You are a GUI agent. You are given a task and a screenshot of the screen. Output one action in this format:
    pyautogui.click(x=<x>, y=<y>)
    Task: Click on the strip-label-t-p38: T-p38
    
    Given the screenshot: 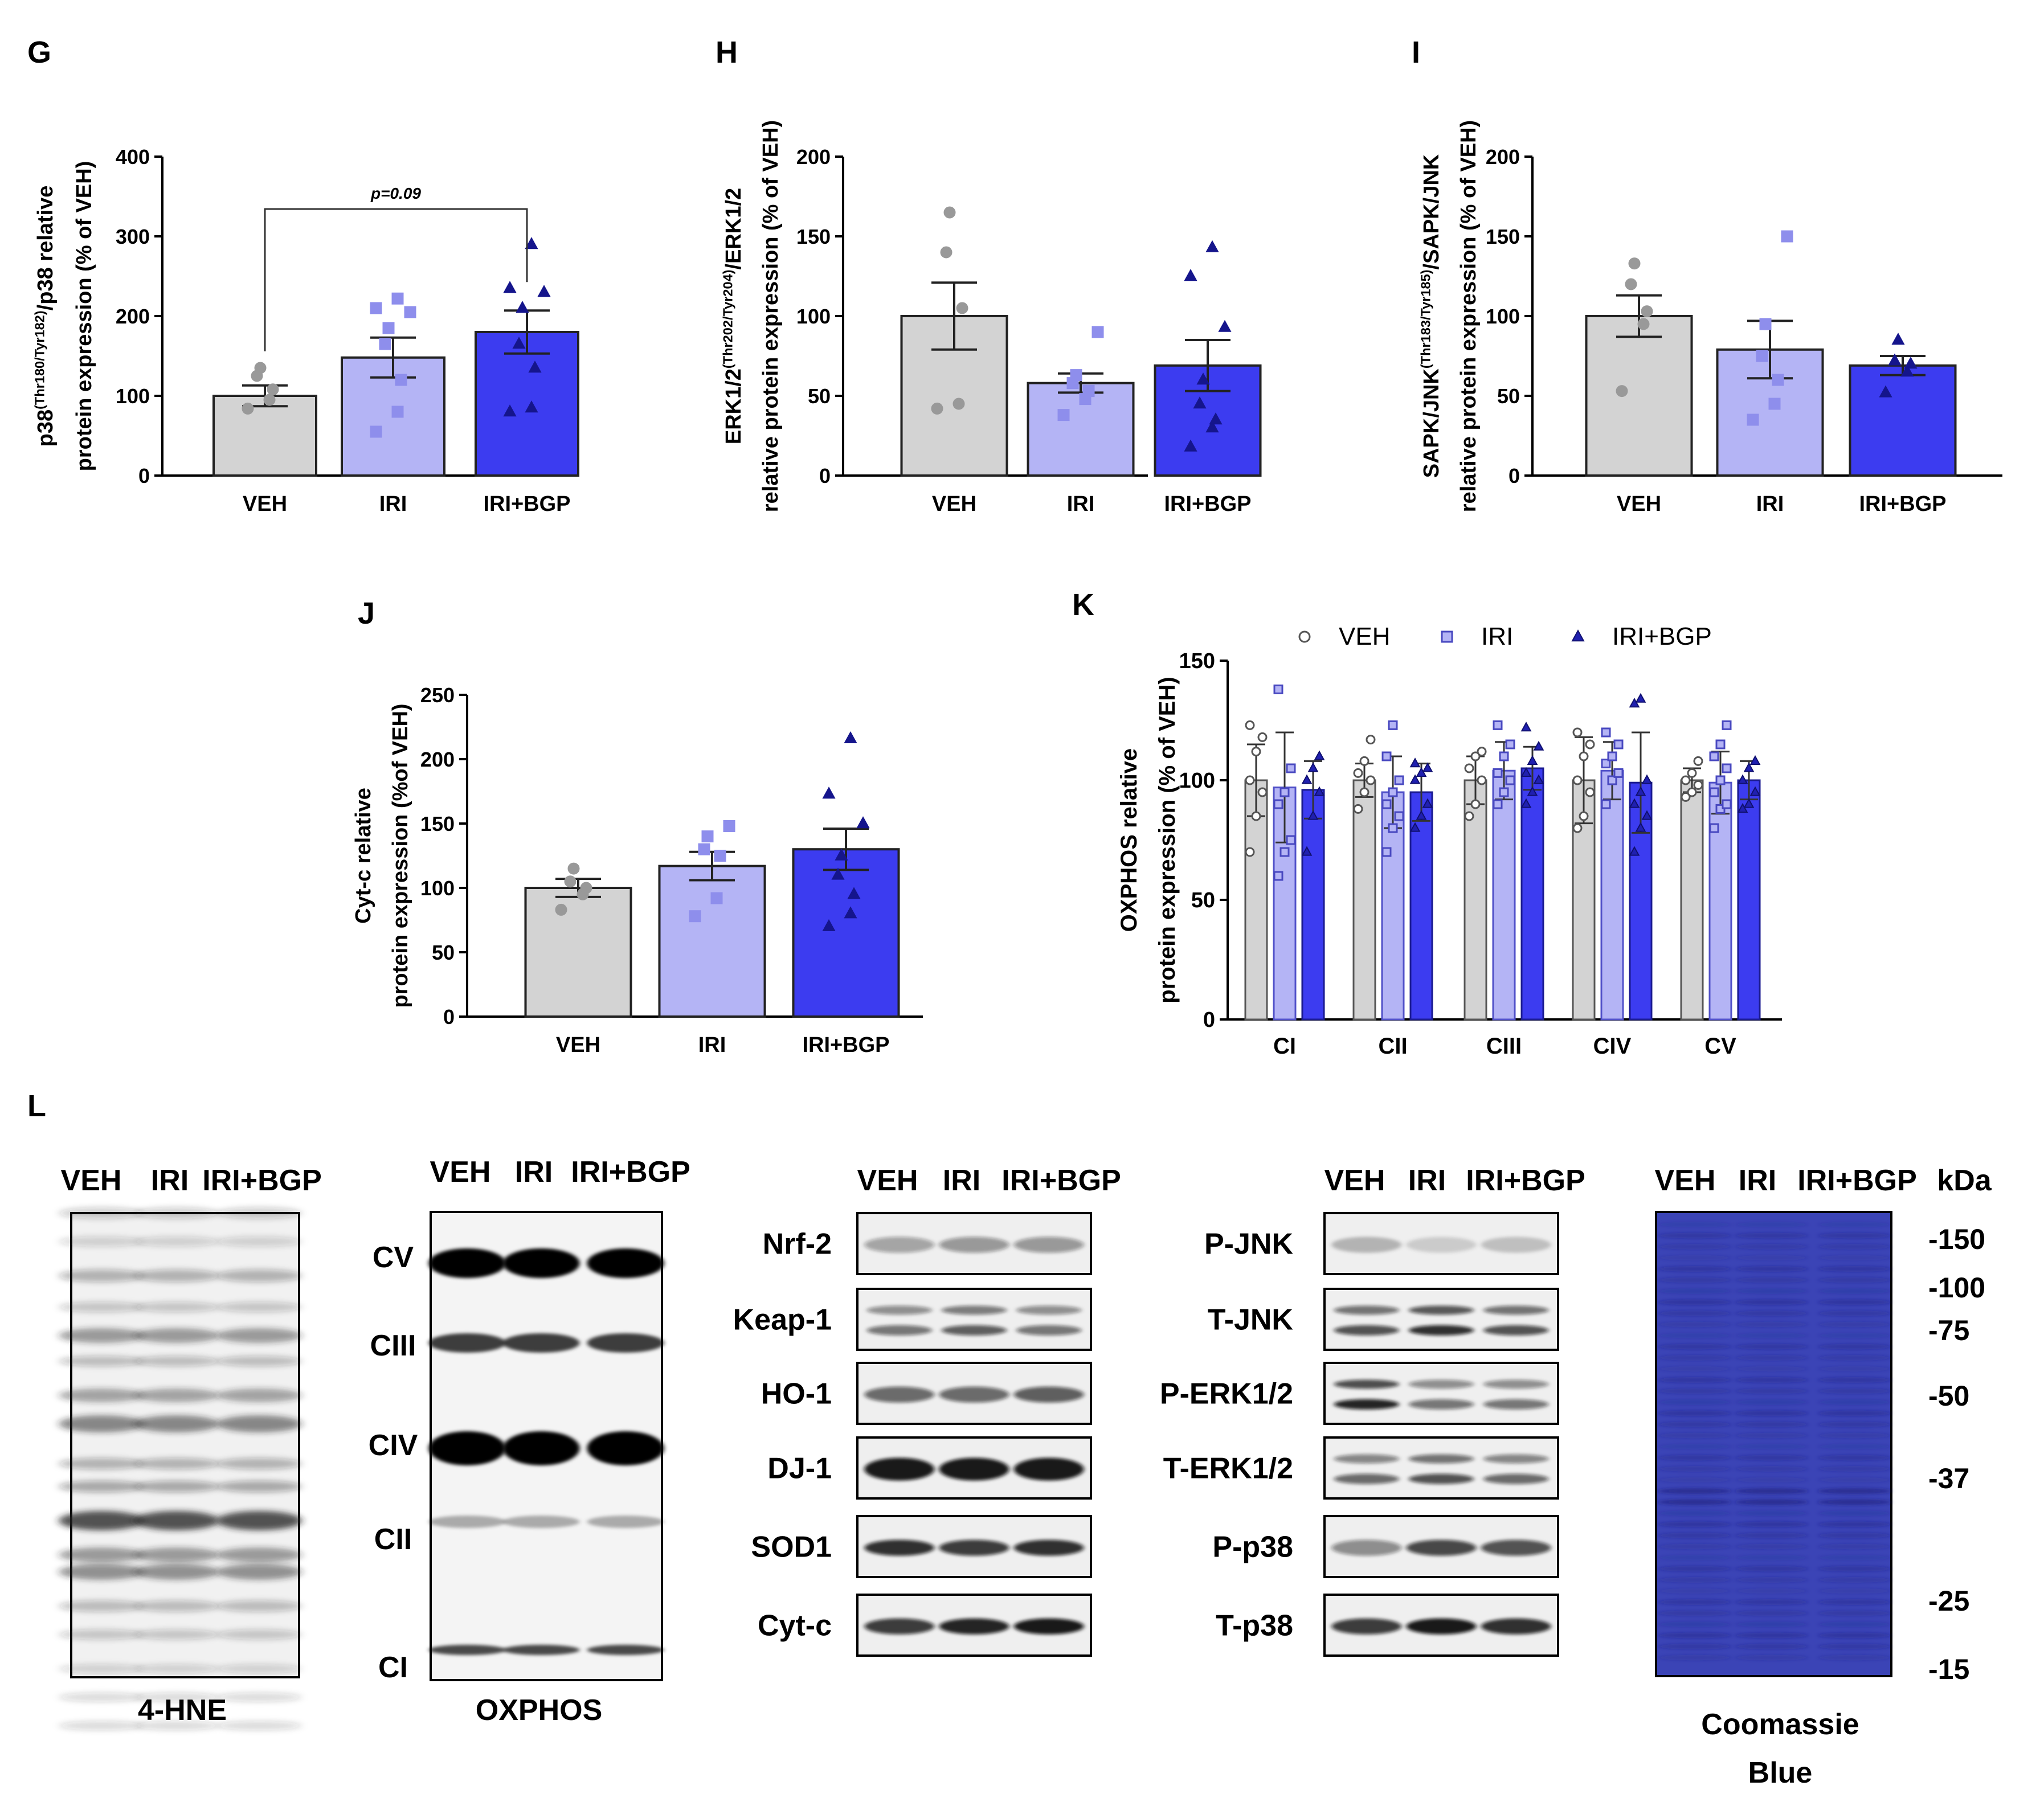 What is the action you would take?
    pyautogui.click(x=1254, y=1626)
    